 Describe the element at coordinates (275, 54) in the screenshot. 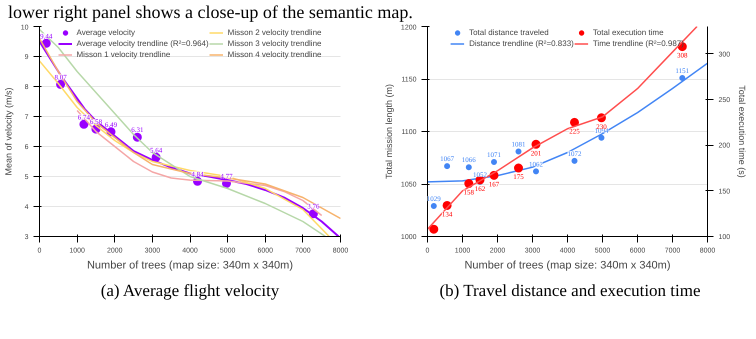

I see `legend-label: Misson 4 velocity trendline` at that location.